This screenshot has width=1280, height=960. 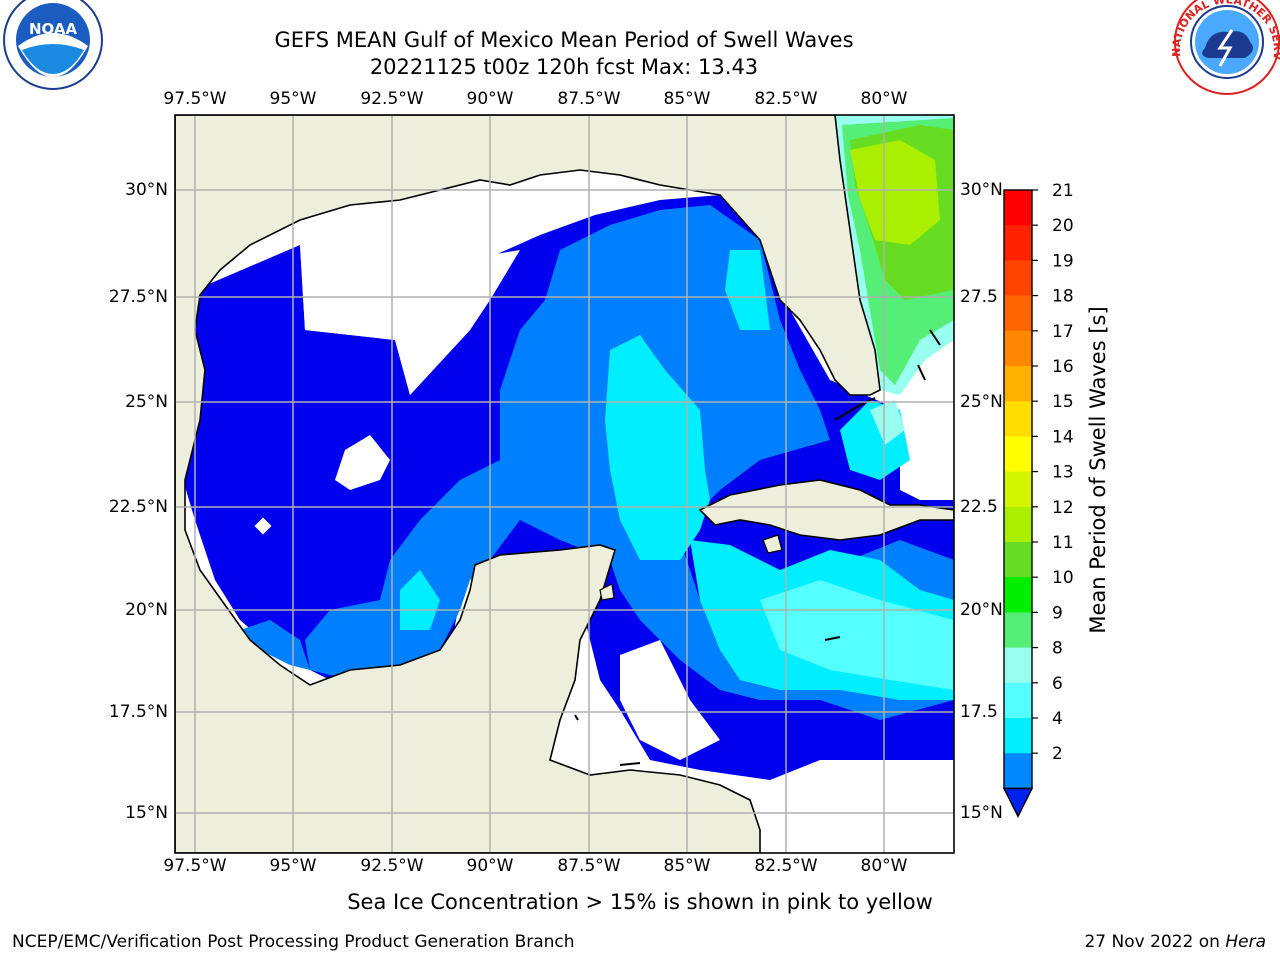 I want to click on colorbar-tick-label: 19, so click(x=1063, y=261).